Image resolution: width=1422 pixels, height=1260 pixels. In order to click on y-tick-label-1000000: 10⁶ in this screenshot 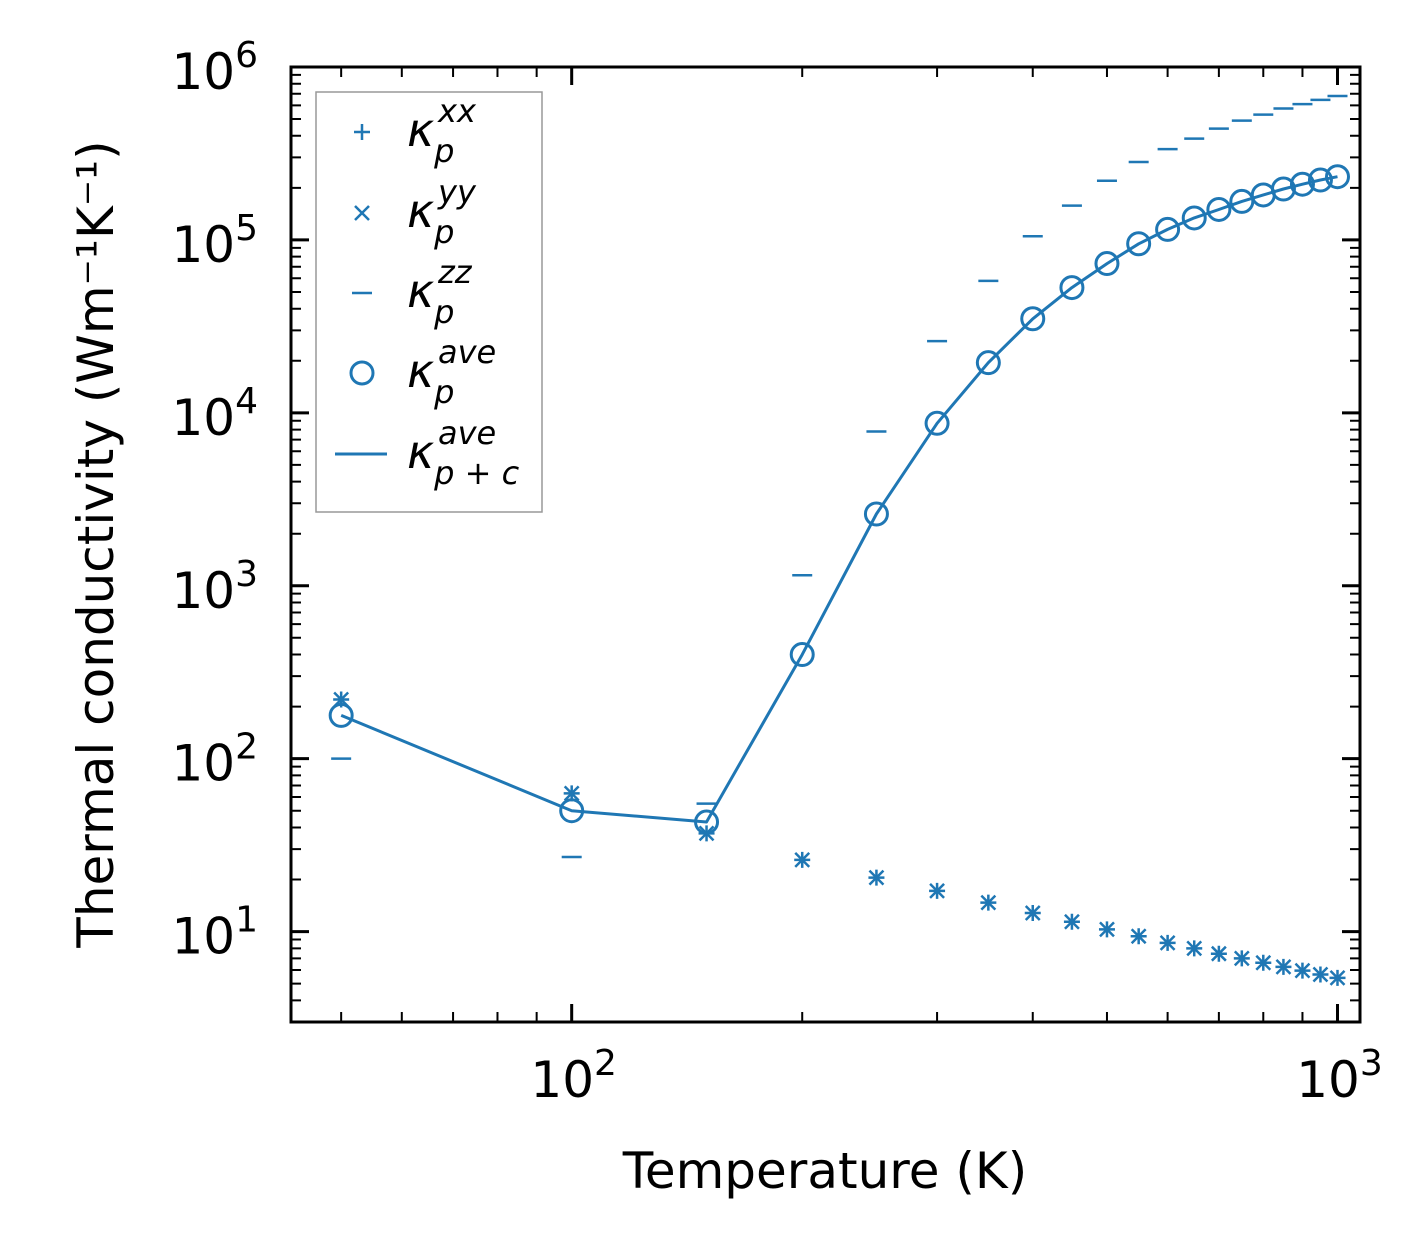, I will do `click(214, 68)`.